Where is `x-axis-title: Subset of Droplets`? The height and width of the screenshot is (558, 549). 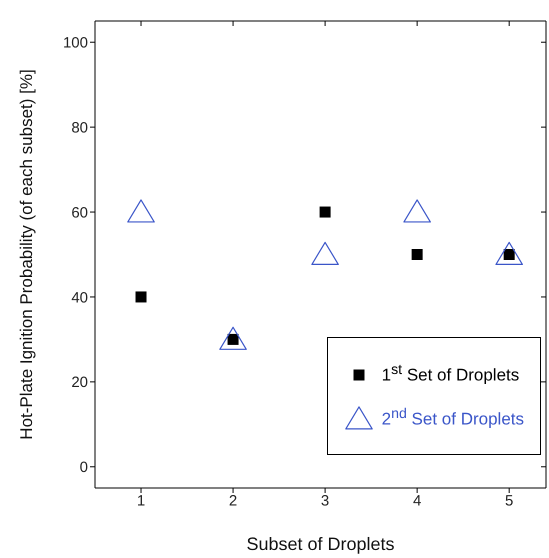 x-axis-title: Subset of Droplets is located at coordinates (320, 544).